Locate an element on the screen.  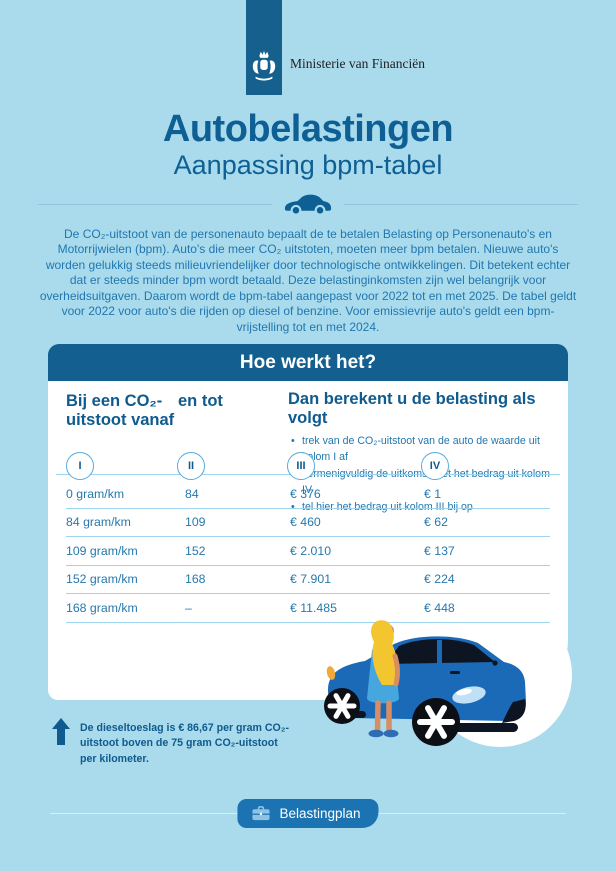
cell-base-amount: € 2.010 is located at coordinates (311, 550).